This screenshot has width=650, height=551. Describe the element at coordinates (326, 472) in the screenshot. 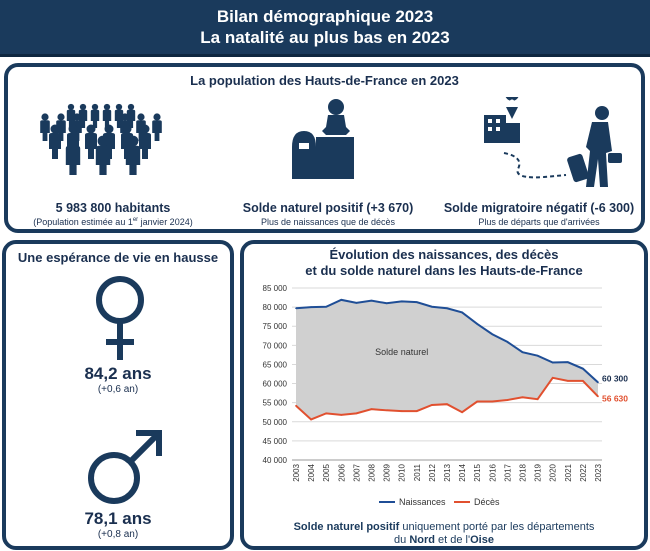

I see `x-tick-label: 2005` at that location.